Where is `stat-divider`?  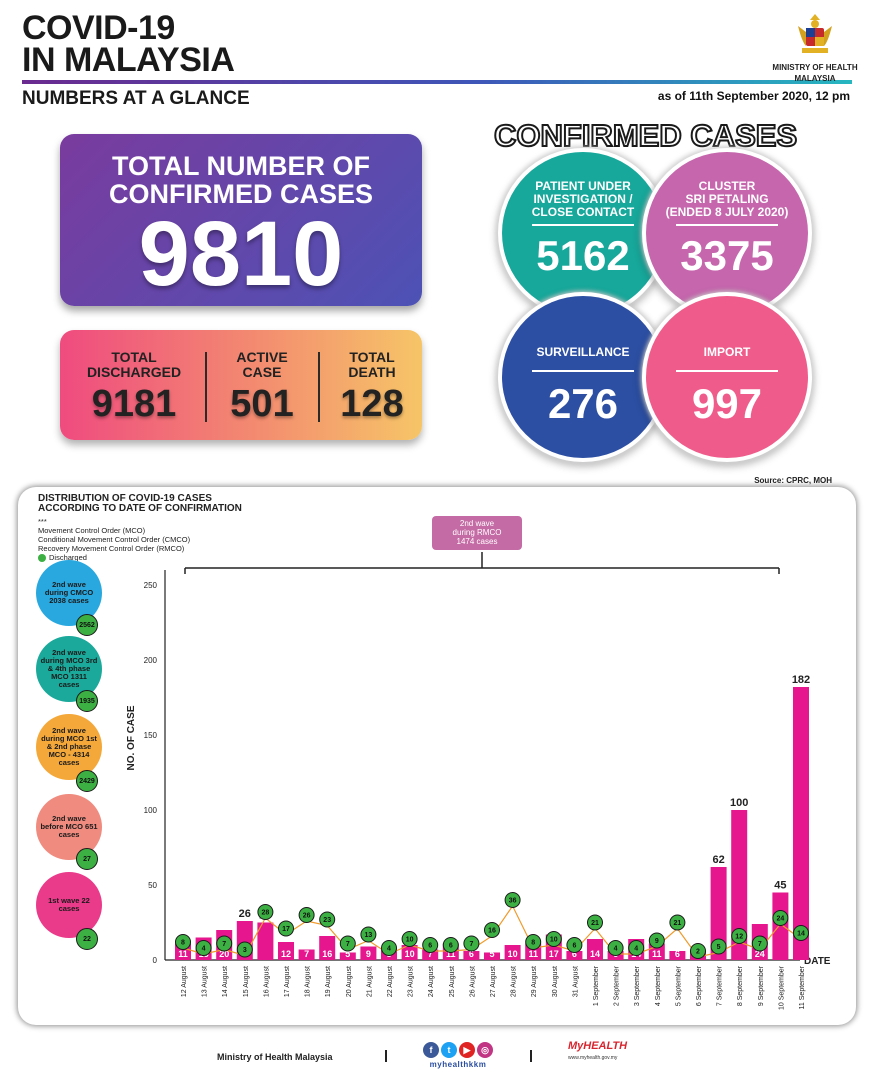 stat-divider is located at coordinates (319, 387).